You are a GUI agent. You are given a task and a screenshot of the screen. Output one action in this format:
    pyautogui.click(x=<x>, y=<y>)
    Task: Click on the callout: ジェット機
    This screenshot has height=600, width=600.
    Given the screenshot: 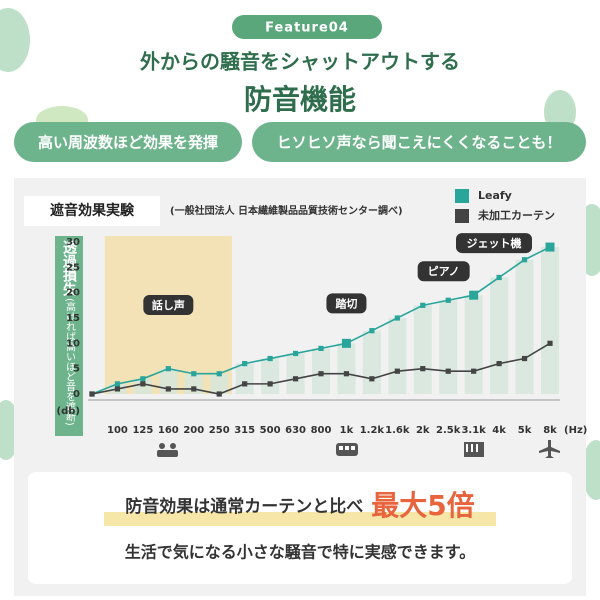 What is the action you would take?
    pyautogui.click(x=494, y=243)
    